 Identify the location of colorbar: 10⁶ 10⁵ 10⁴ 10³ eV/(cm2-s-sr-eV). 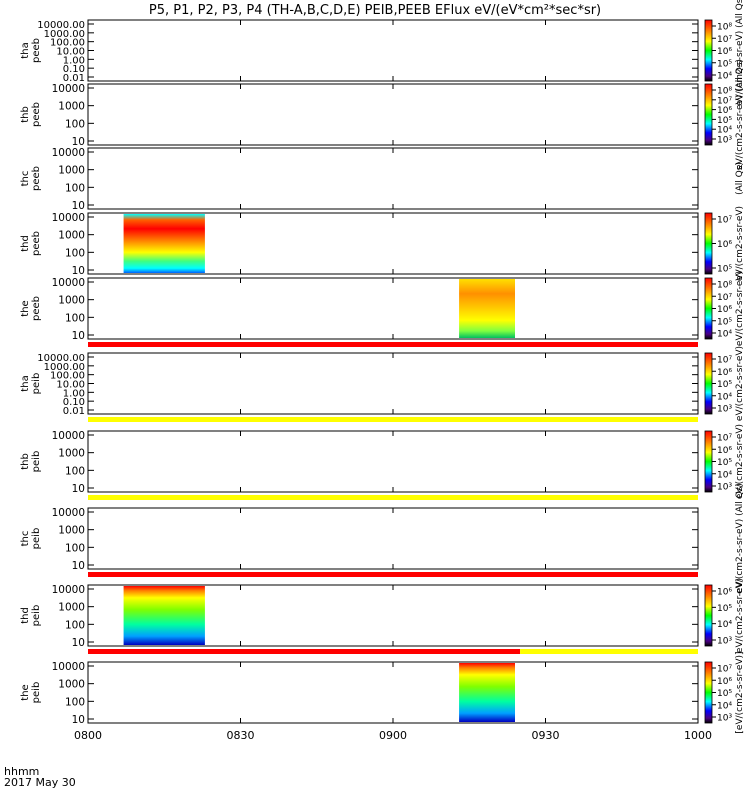
(724, 615).